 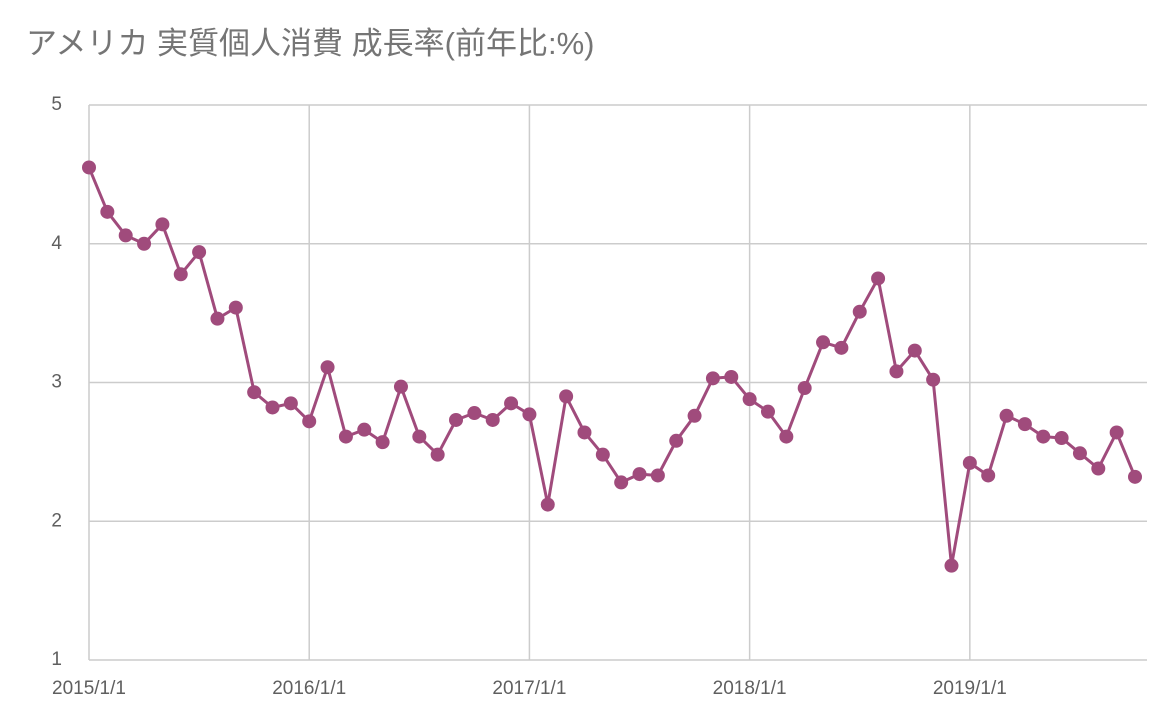 What do you see at coordinates (56, 104) in the screenshot?
I see `y-tick-label: 5` at bounding box center [56, 104].